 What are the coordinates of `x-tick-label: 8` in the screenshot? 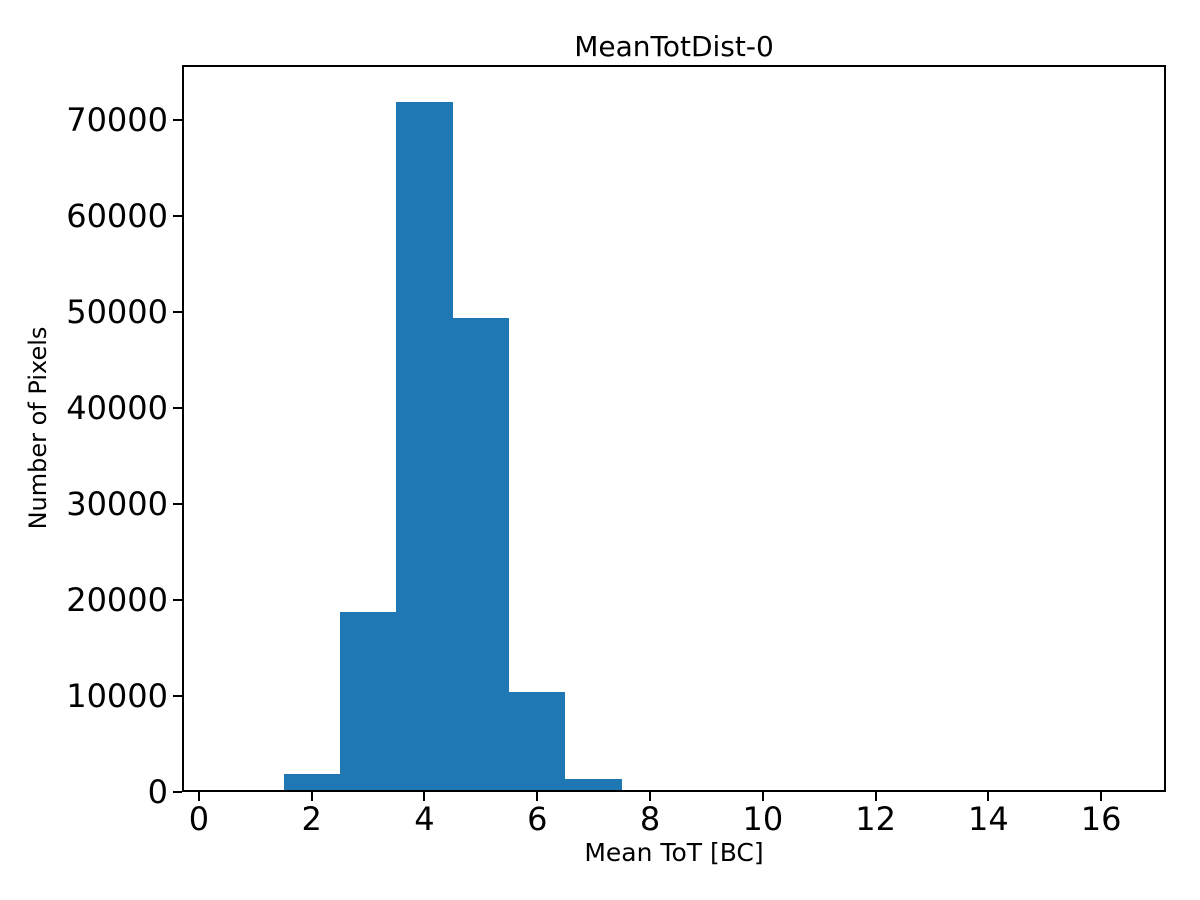 It's located at (650, 819).